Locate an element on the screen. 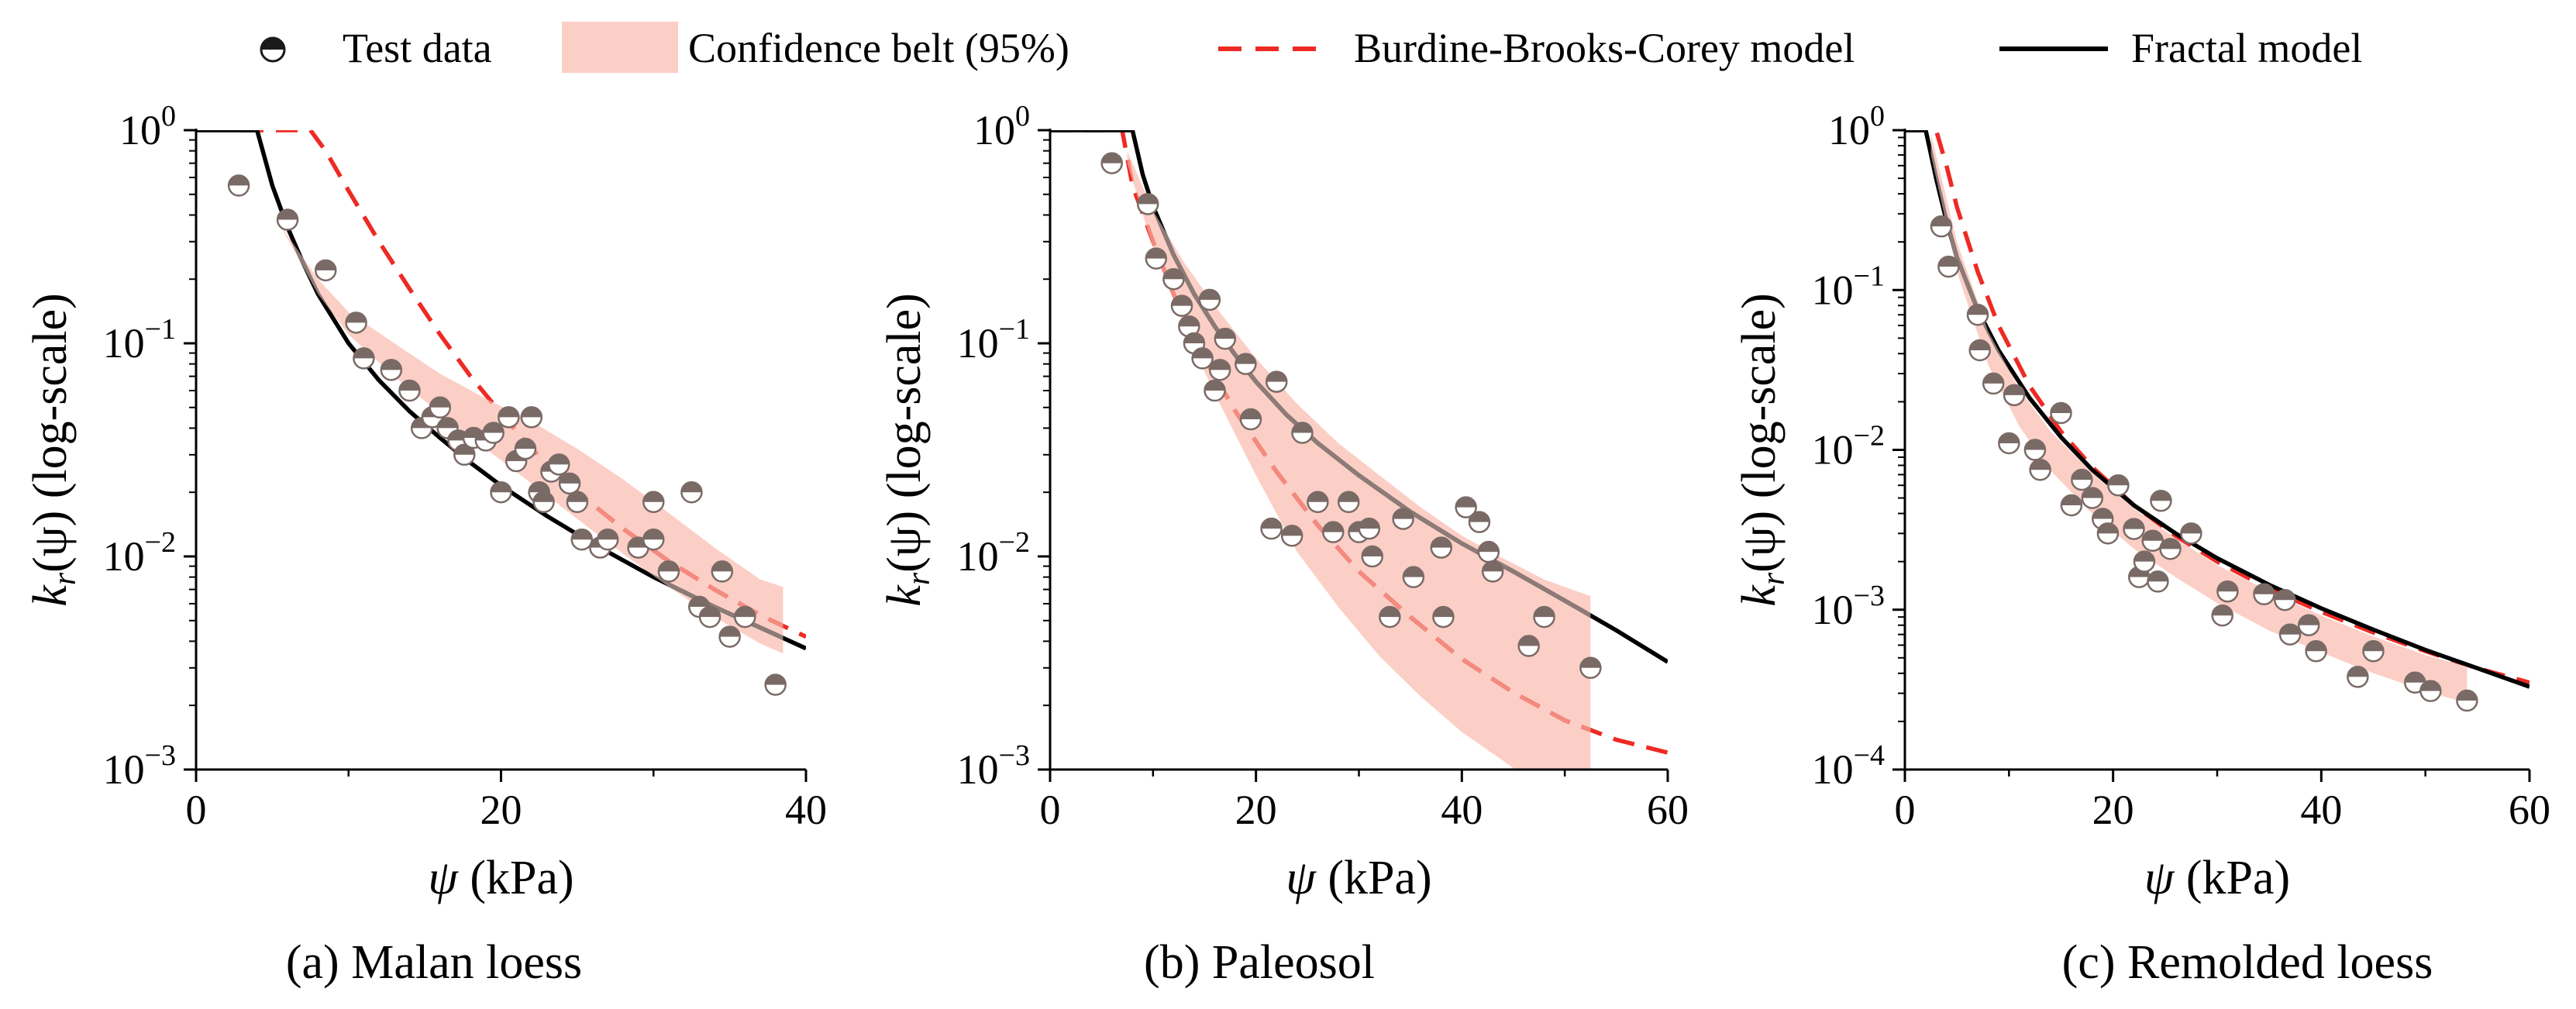 This screenshot has height=1009, width=2576. panel-caption: (b) Paleosol is located at coordinates (1259, 962).